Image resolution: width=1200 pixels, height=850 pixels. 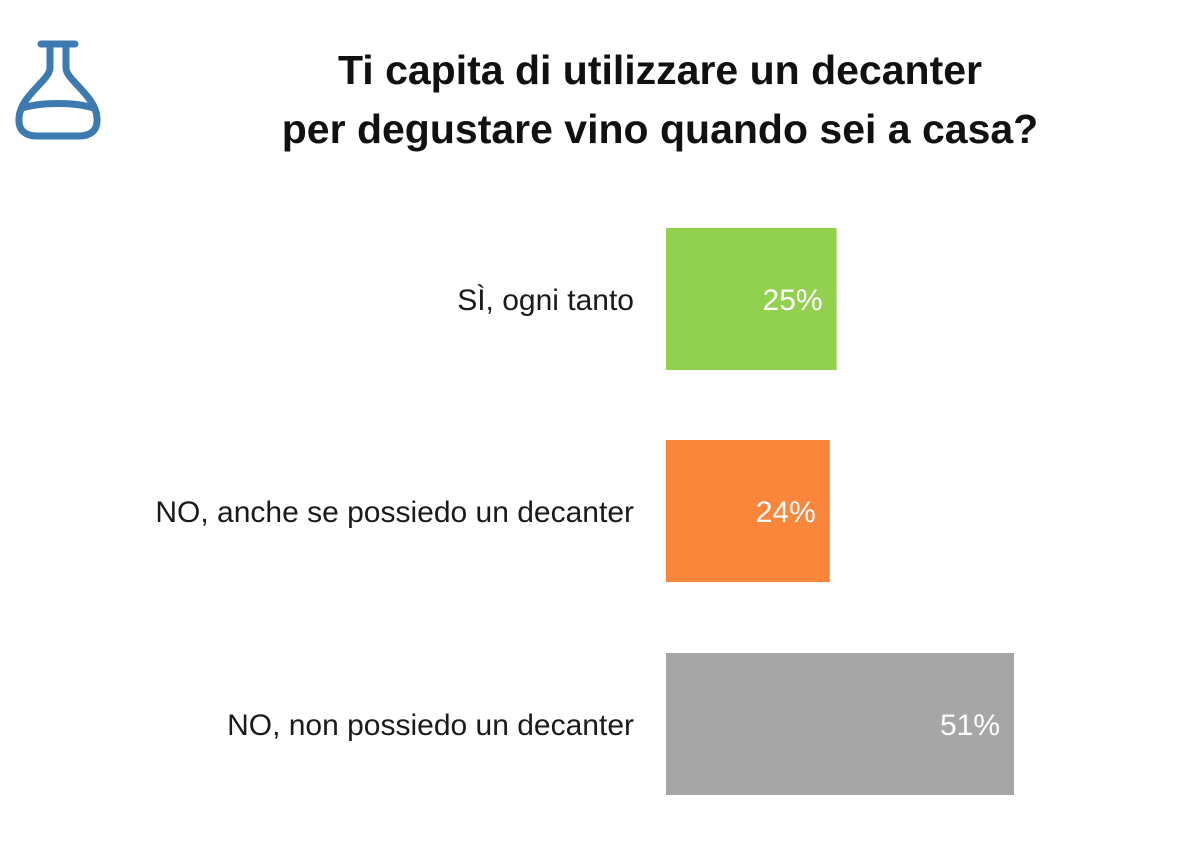 What do you see at coordinates (659, 70) in the screenshot?
I see `chart-title-line-1: Ti capita di utilizzare un decanter` at bounding box center [659, 70].